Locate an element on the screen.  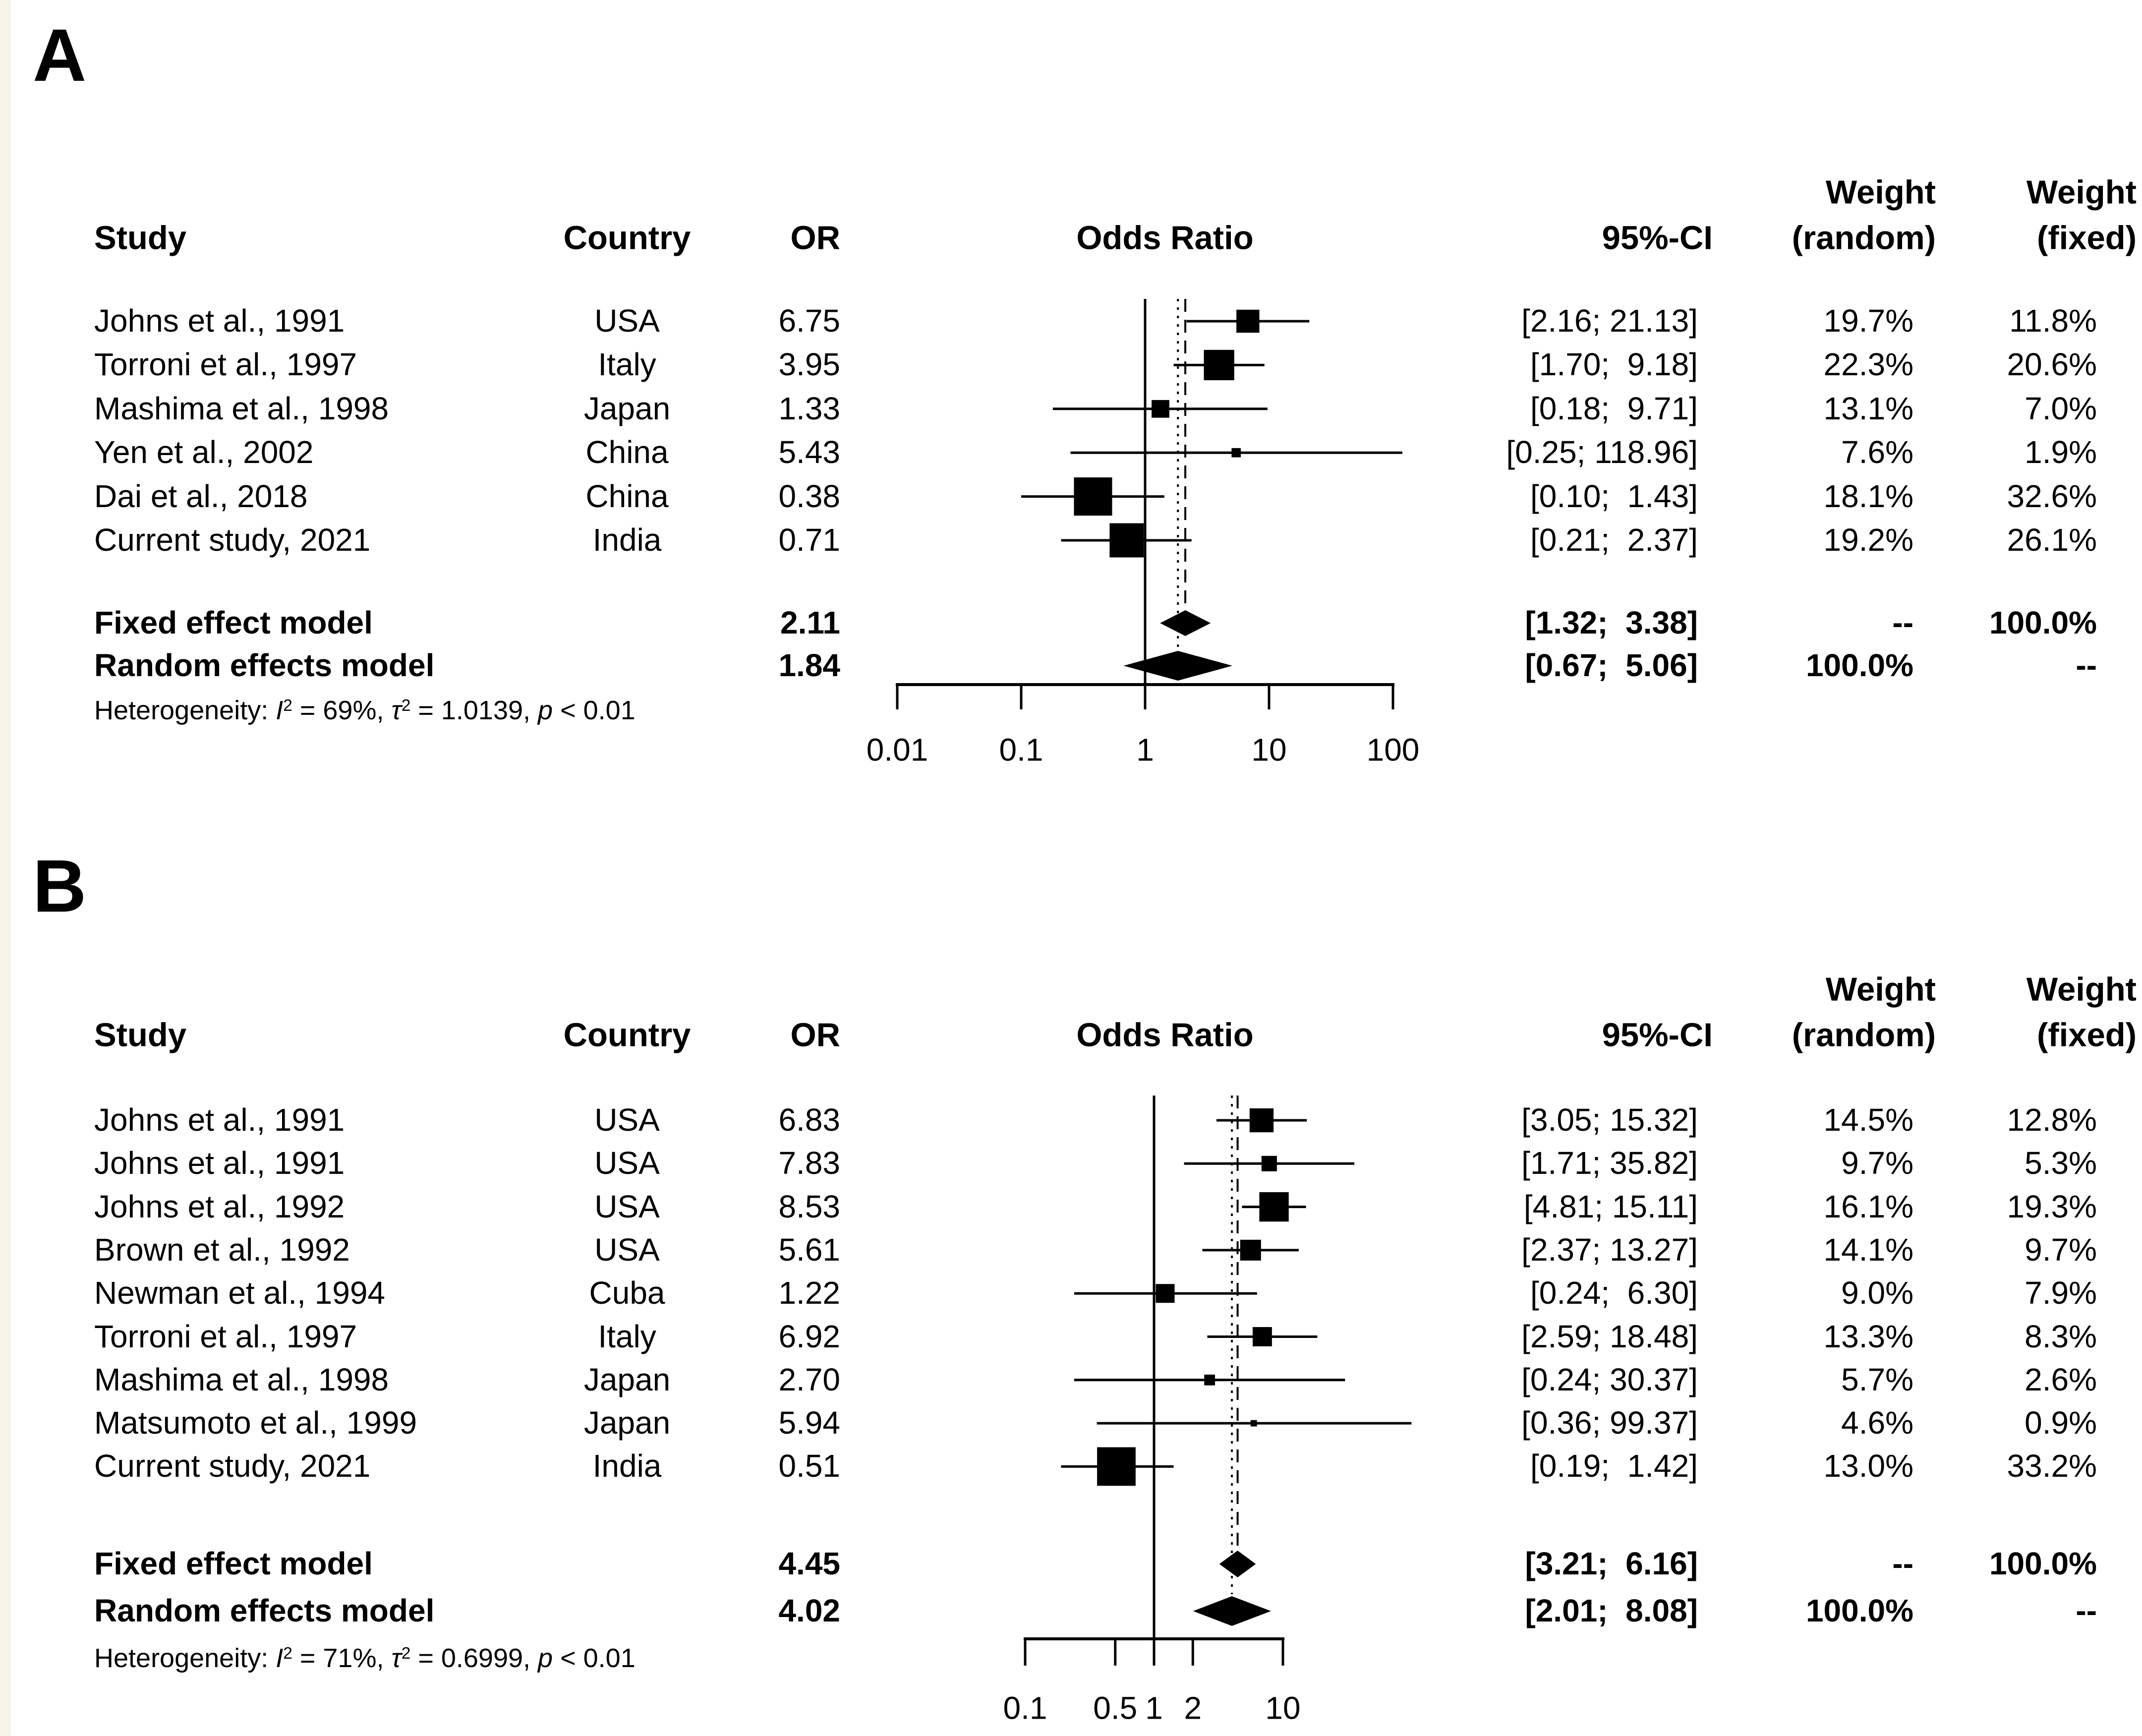
ci-cell: [0.18; 9.71] is located at coordinates (1614, 408).